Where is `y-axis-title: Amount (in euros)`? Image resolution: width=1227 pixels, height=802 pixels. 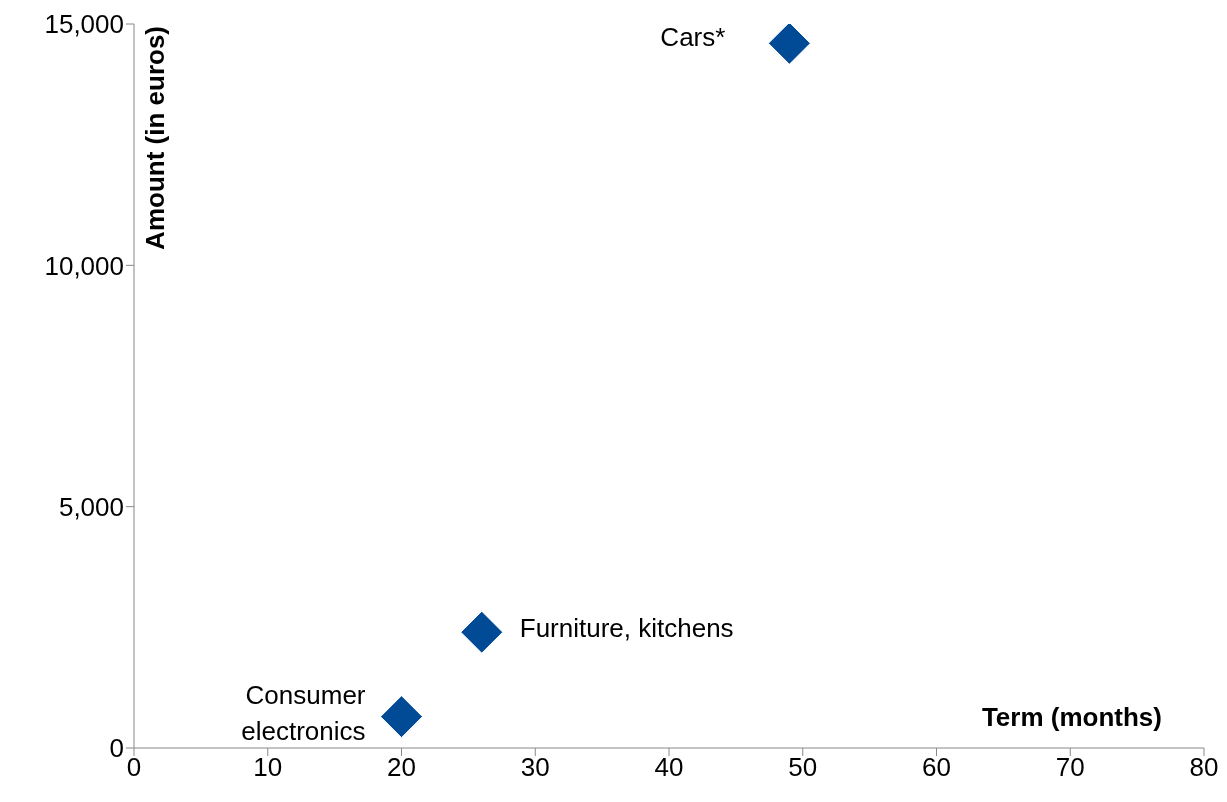 y-axis-title: Amount (in euros) is located at coordinates (155, 138).